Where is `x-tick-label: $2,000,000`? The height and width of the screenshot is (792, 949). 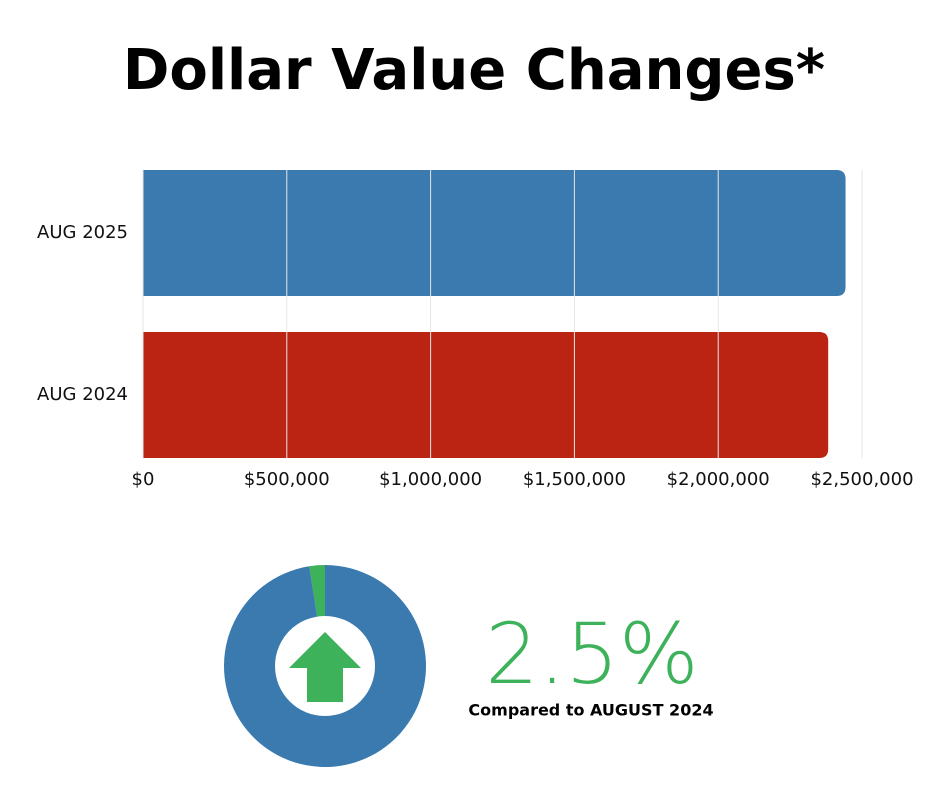
x-tick-label: $2,000,000 is located at coordinates (718, 479).